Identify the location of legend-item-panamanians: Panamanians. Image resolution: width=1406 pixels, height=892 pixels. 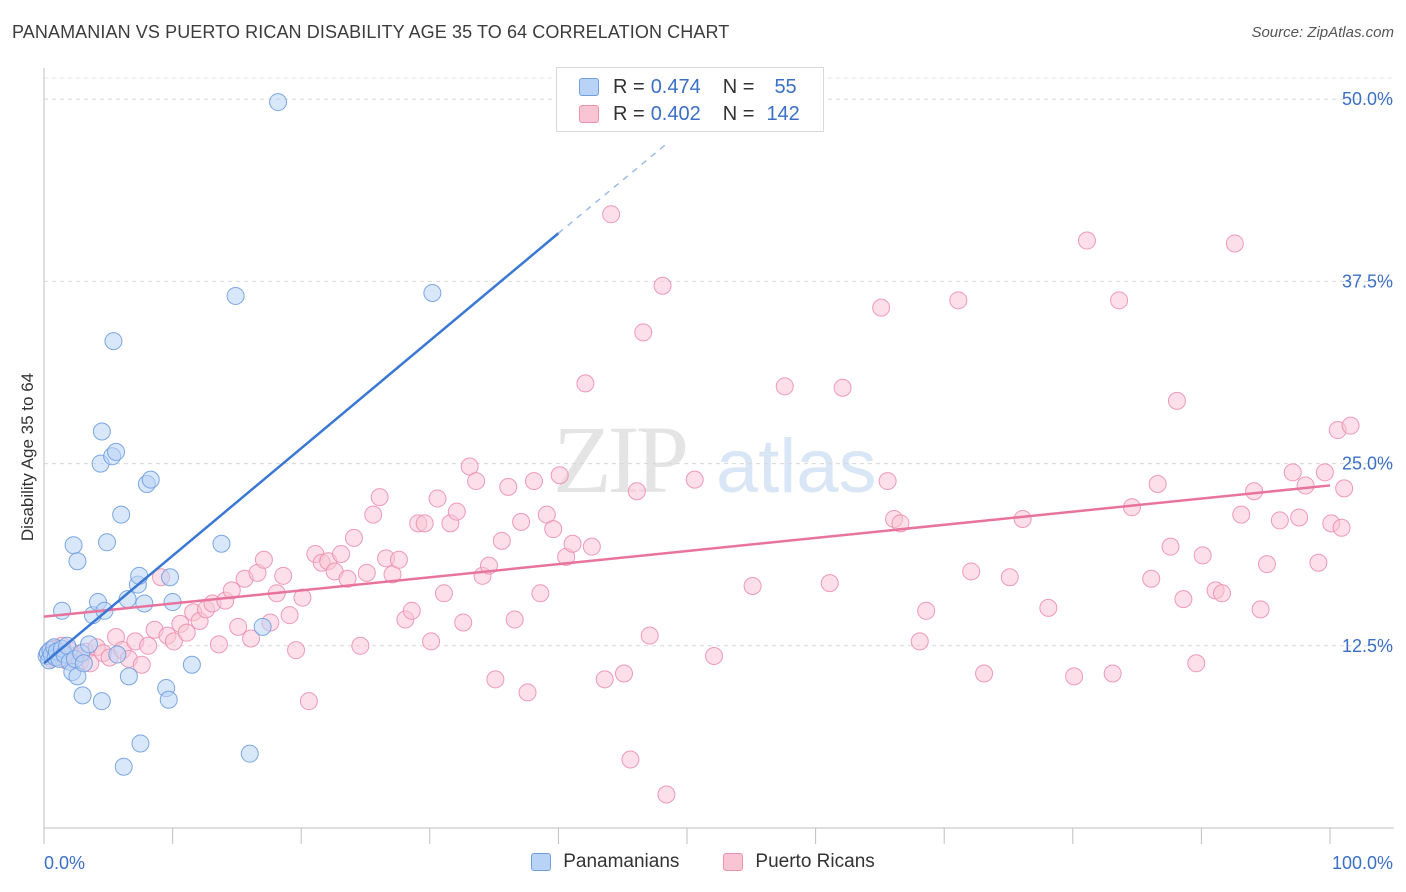
(605, 862).